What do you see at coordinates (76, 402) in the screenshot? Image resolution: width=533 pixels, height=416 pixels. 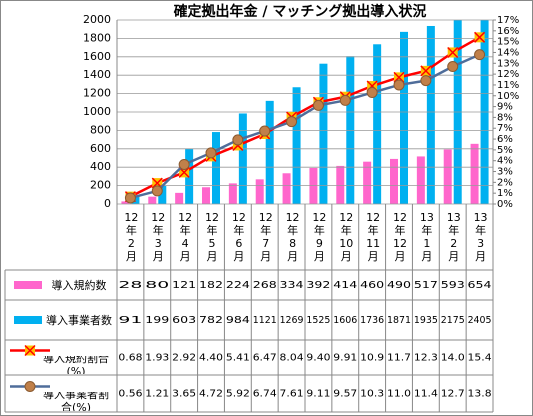 I see `legend-label-box: 導入事業者割合(%)` at bounding box center [76, 402].